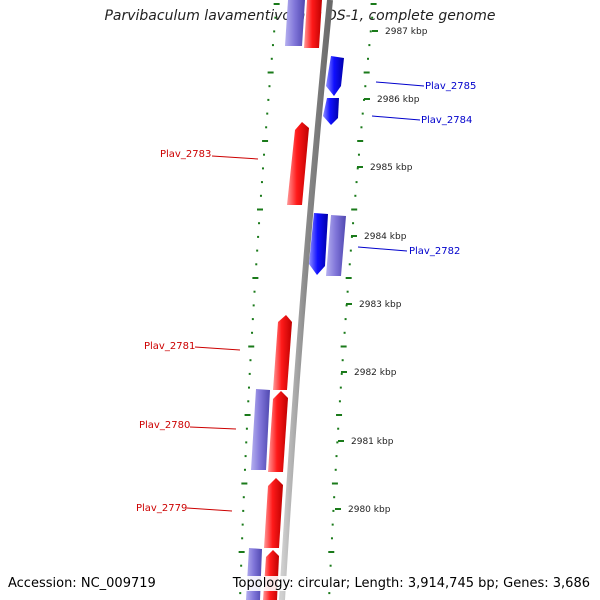 Image resolution: width=600 pixels, height=600 pixels. What do you see at coordinates (571, 583) in the screenshot?
I see `genes-value: 3,686` at bounding box center [571, 583].